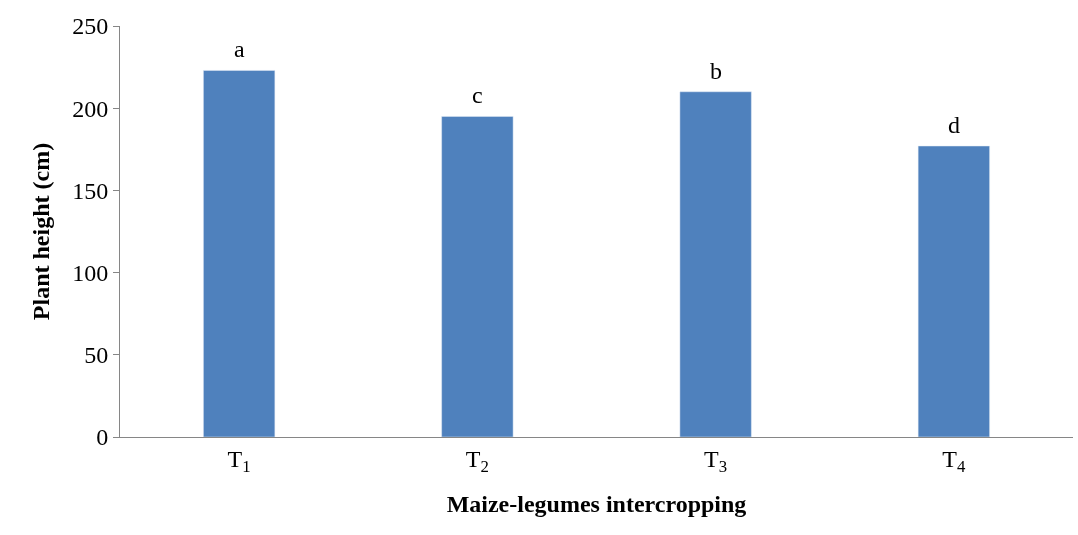 The image size is (1078, 535). I want to click on y-tick-label: 0, so click(102, 437).